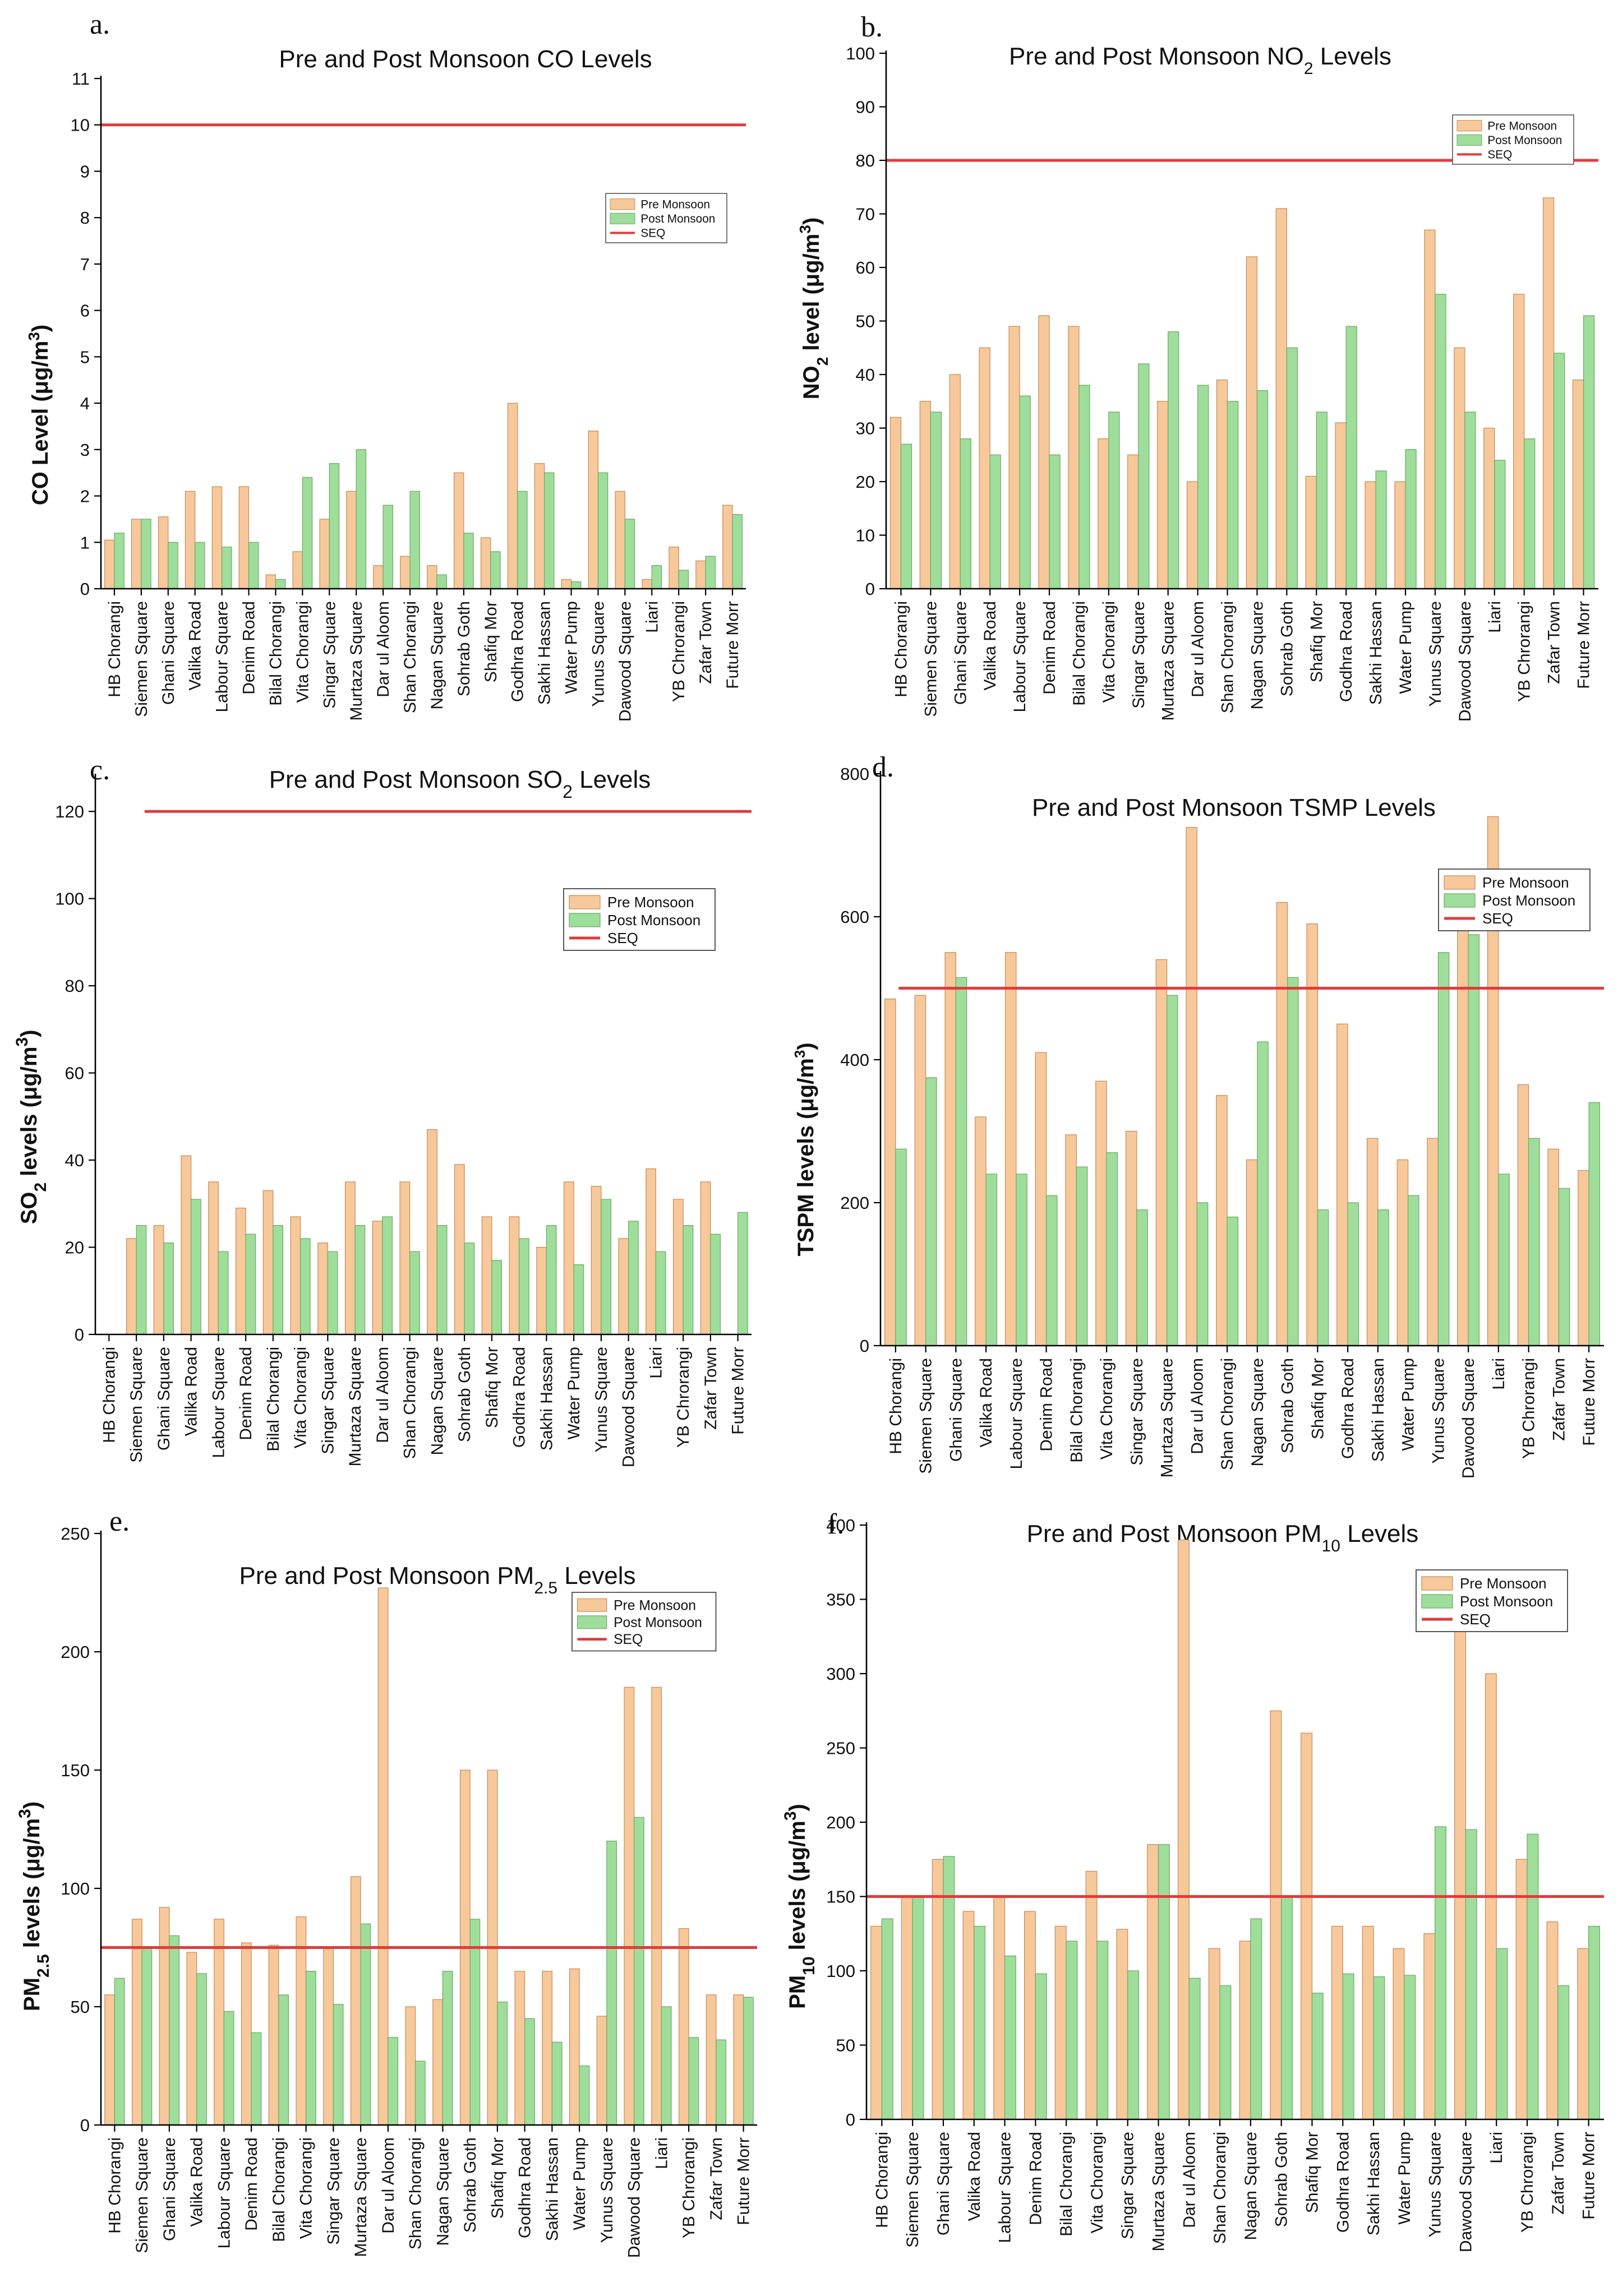  I want to click on legend-label: SEQ, so click(1475, 1619).